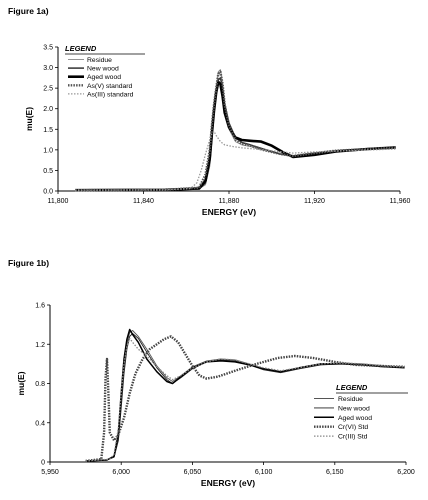  What do you see at coordinates (350, 399) in the screenshot?
I see `chart-1b-legend-entry: Residue` at bounding box center [350, 399].